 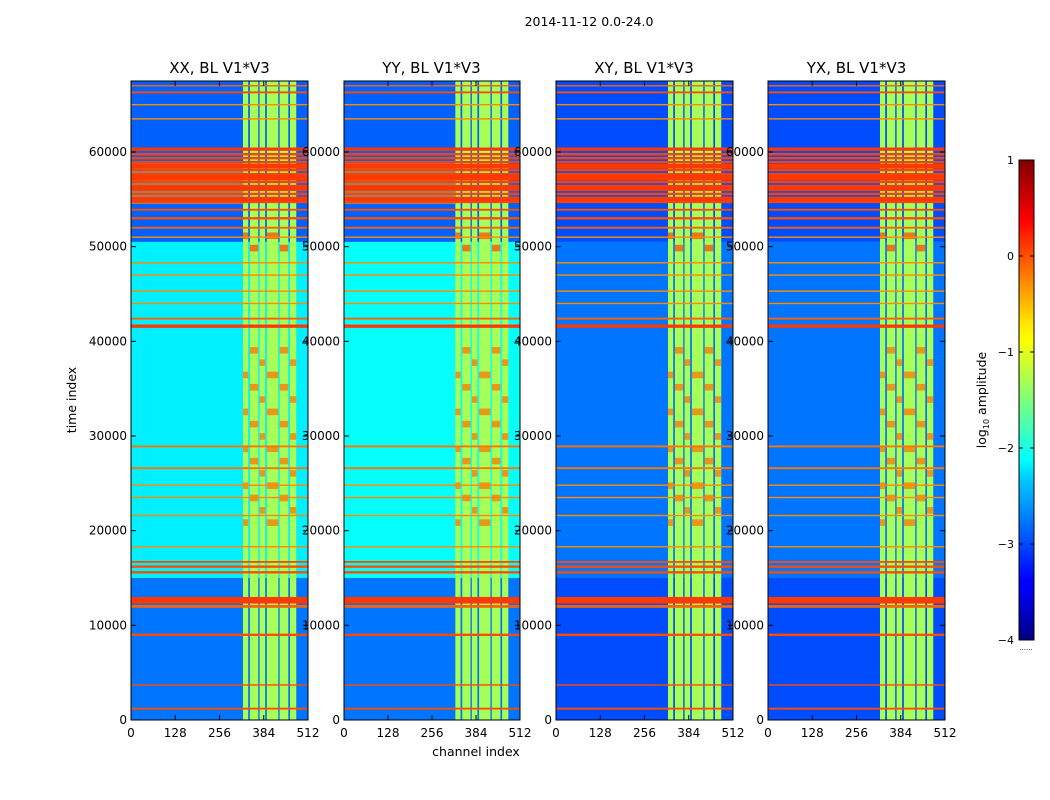 I want to click on x-tick-label: 512, so click(x=733, y=733).